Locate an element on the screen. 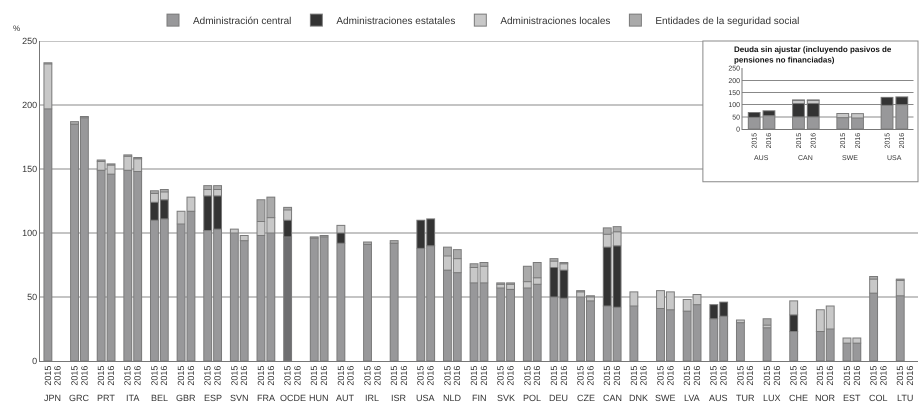 This screenshot has height=413, width=924. text: TUR is located at coordinates (745, 398).